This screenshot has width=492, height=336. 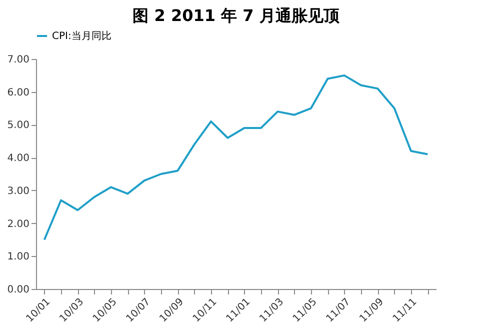 I want to click on y-tick-label: 6.00, so click(x=18, y=92).